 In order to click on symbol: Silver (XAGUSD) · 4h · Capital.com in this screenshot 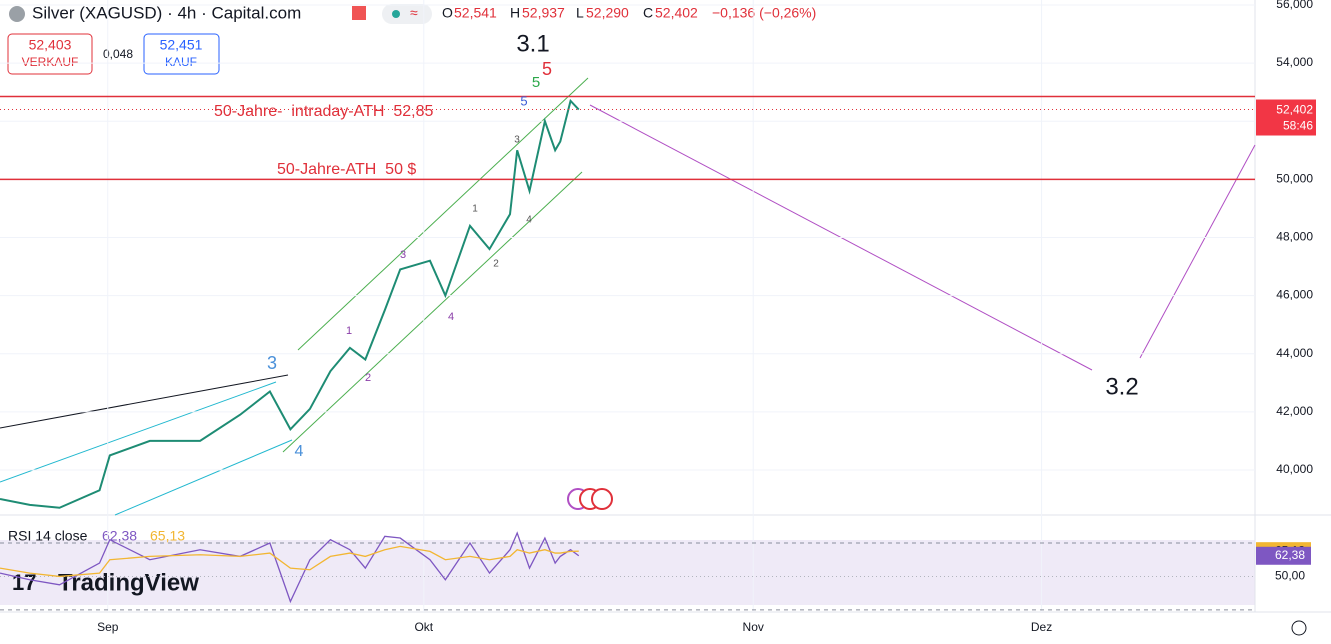, I will do `click(166, 12)`.